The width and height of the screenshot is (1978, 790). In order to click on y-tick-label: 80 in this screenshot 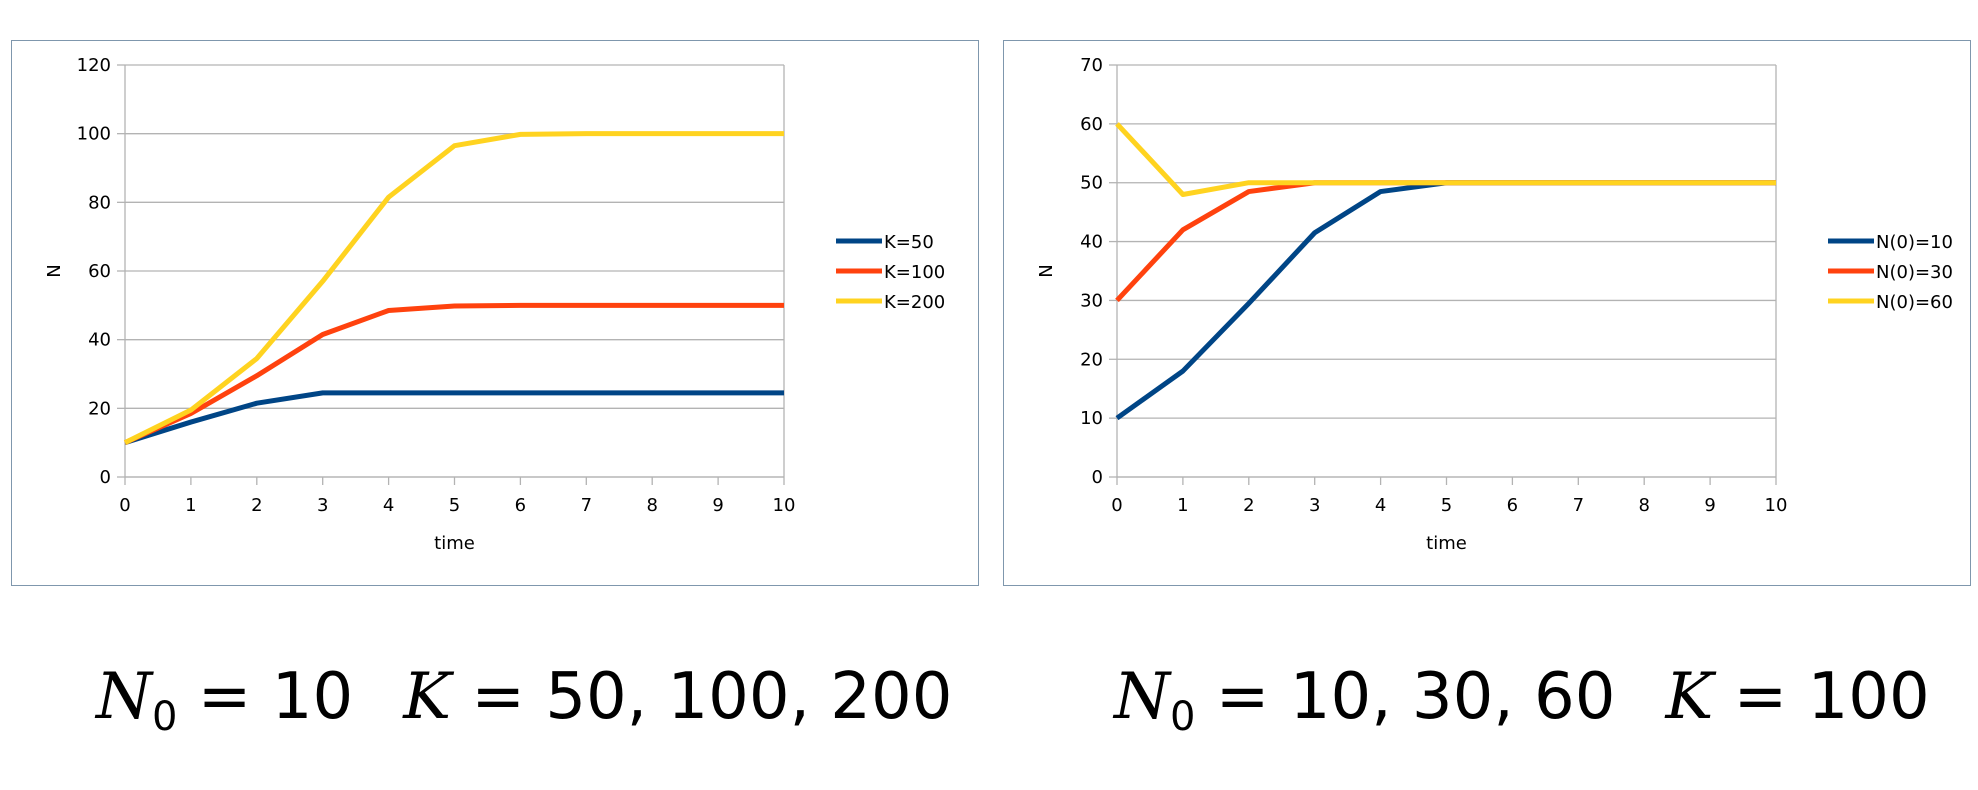, I will do `click(99, 202)`.